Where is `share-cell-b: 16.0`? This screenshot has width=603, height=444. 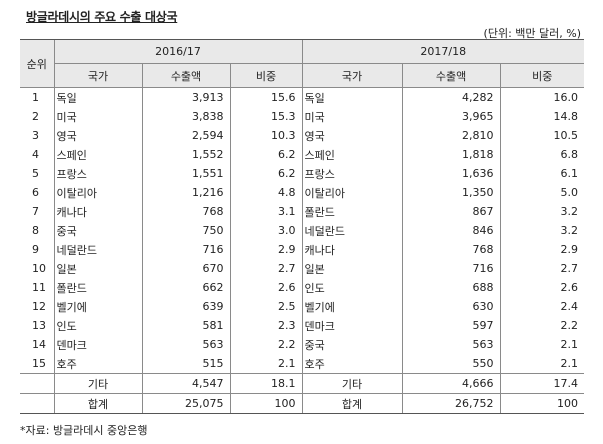 share-cell-b: 16.0 is located at coordinates (542, 97).